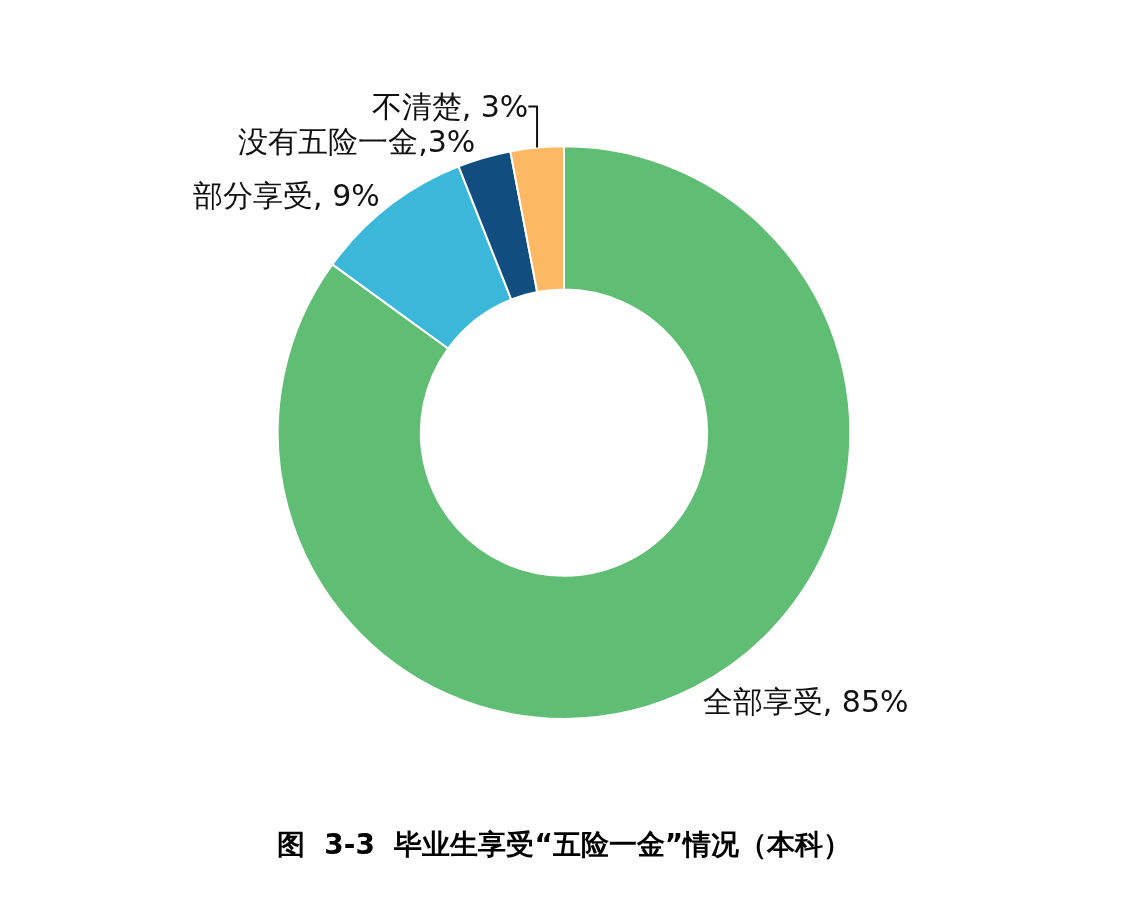 This screenshot has width=1128, height=898. I want to click on slice-label: 部分享受, 9%, so click(286, 195).